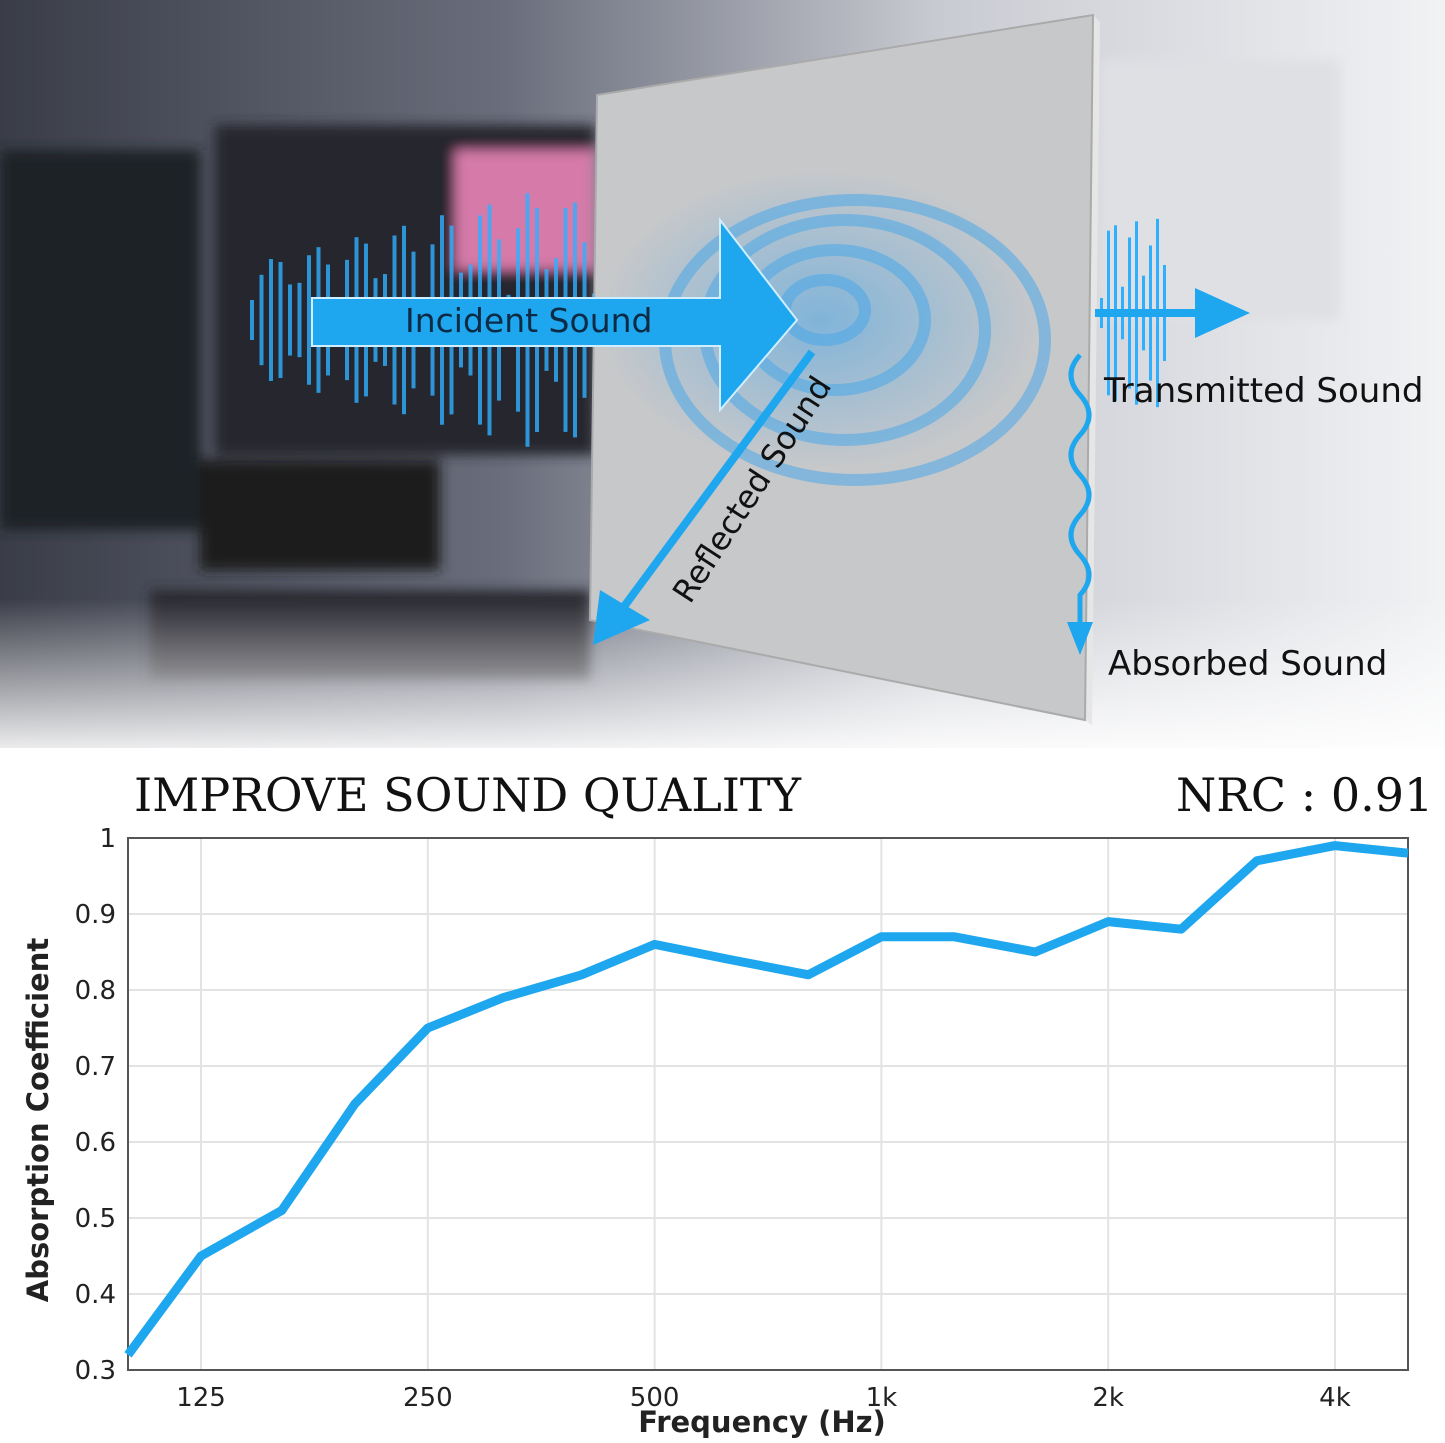  What do you see at coordinates (95, 1371) in the screenshot?
I see `y-tick-label: 0.3` at bounding box center [95, 1371].